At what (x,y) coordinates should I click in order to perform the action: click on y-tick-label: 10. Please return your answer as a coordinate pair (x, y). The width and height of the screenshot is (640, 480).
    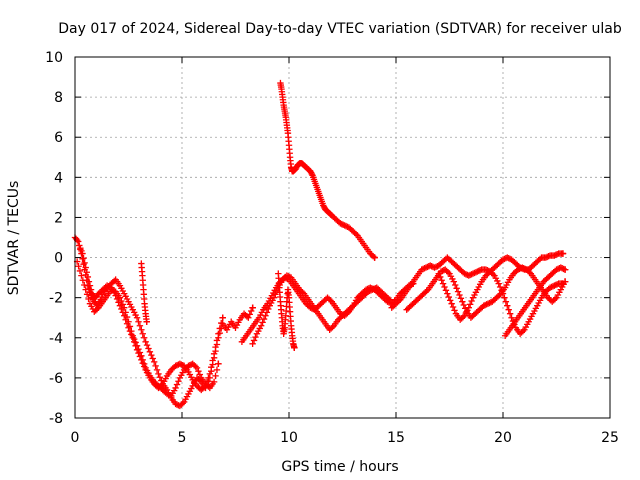
    Looking at the image, I should click on (54, 58).